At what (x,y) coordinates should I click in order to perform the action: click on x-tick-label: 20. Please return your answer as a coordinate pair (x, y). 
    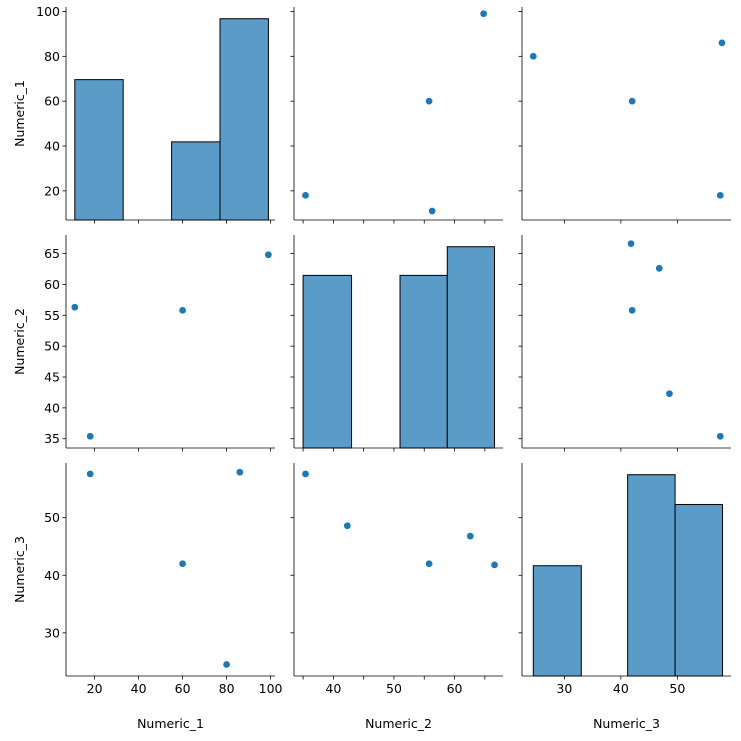
    Looking at the image, I should click on (95, 688).